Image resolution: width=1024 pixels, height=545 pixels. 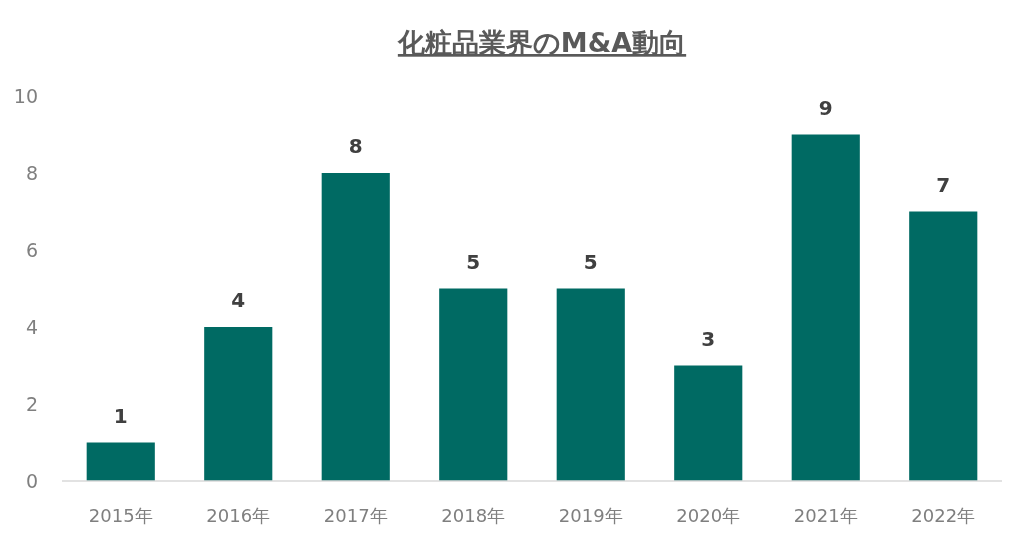 I want to click on x-tick-label: 2020年, so click(x=708, y=515).